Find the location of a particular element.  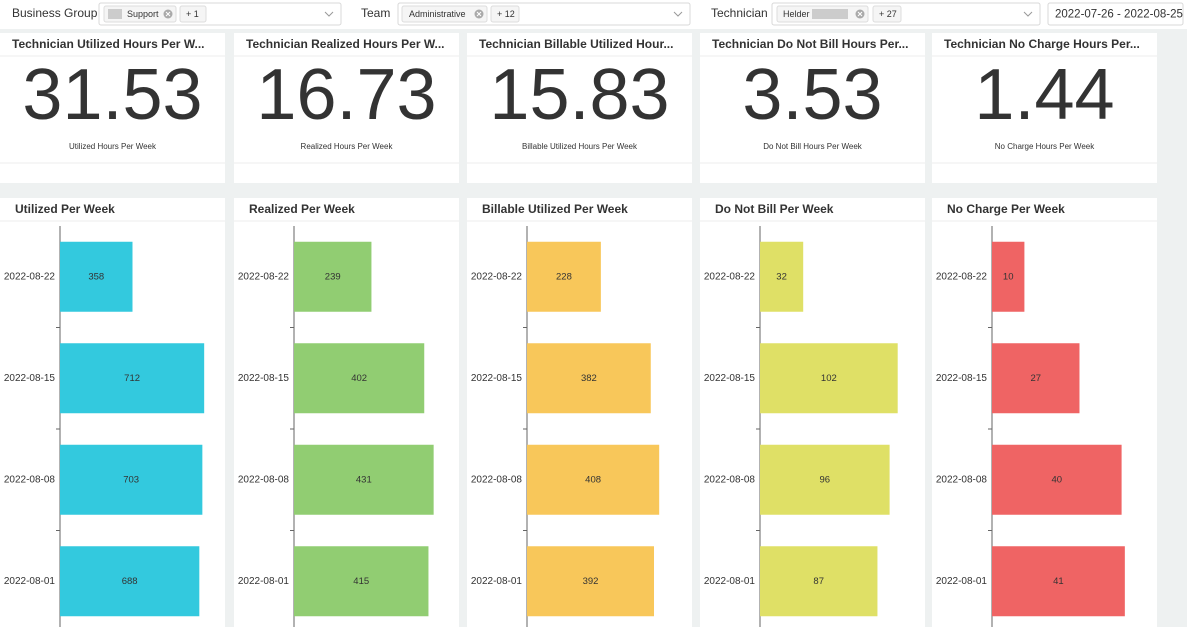

filter-chip-text: + 12 is located at coordinates (506, 14).